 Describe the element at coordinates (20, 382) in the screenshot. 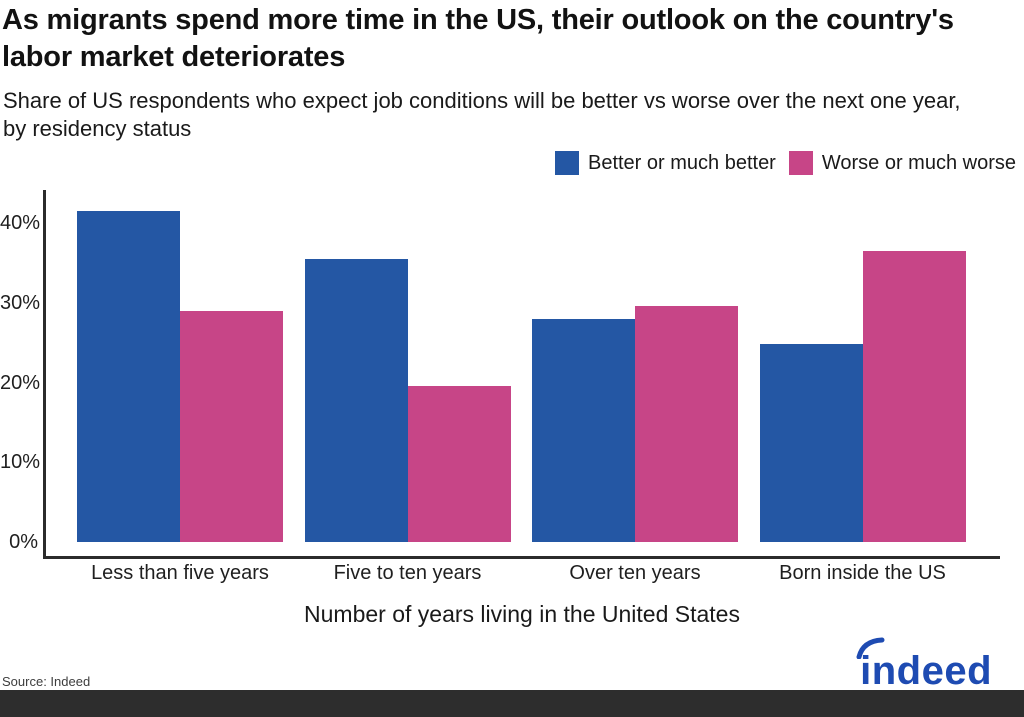

I see `y-tick-label: 20%` at that location.